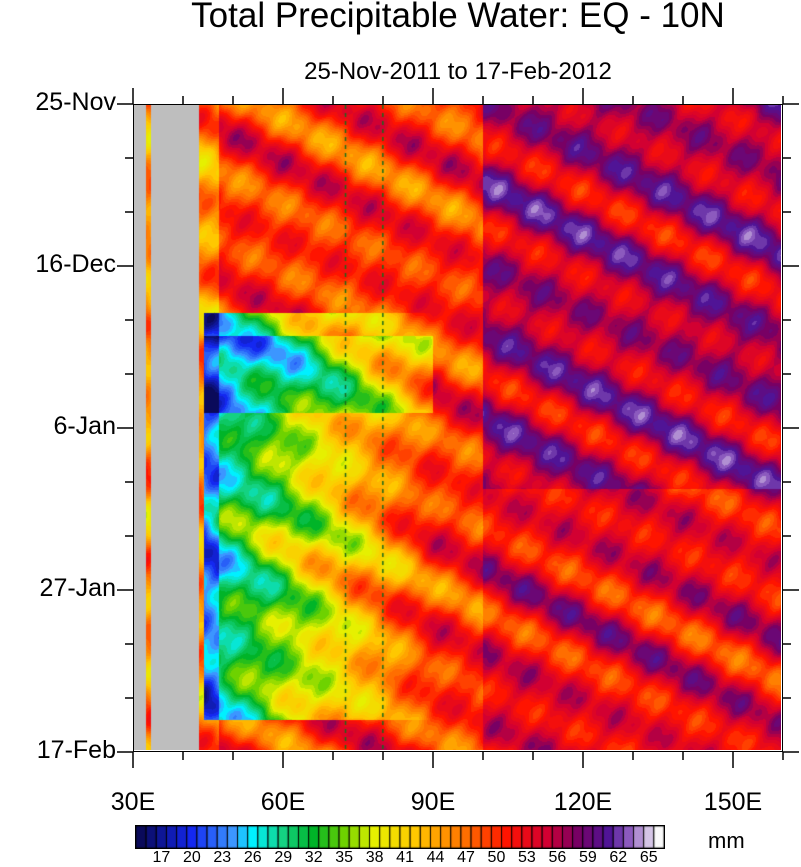  I want to click on colorbar-units: mm, so click(726, 840).